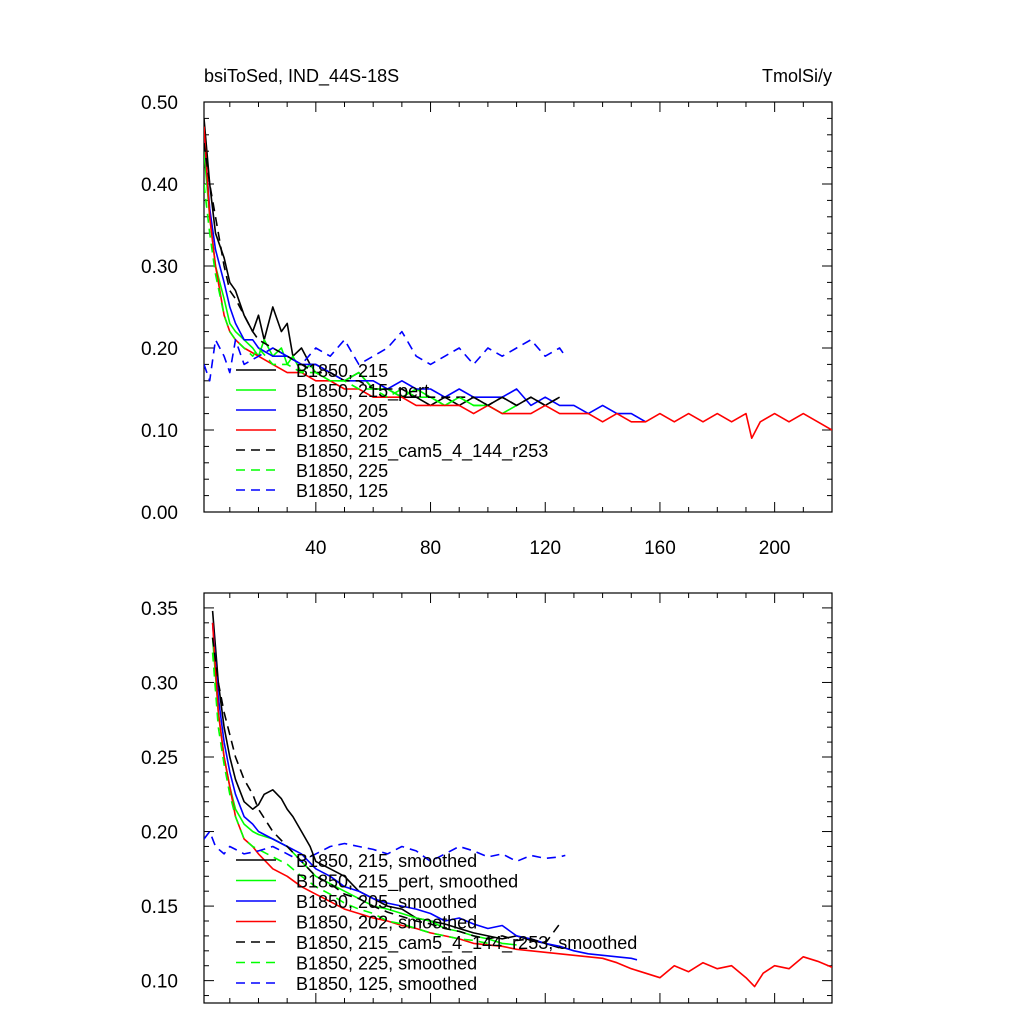  Describe the element at coordinates (386, 964) in the screenshot. I see `legend-label: B1850, 225, smoothed` at that location.